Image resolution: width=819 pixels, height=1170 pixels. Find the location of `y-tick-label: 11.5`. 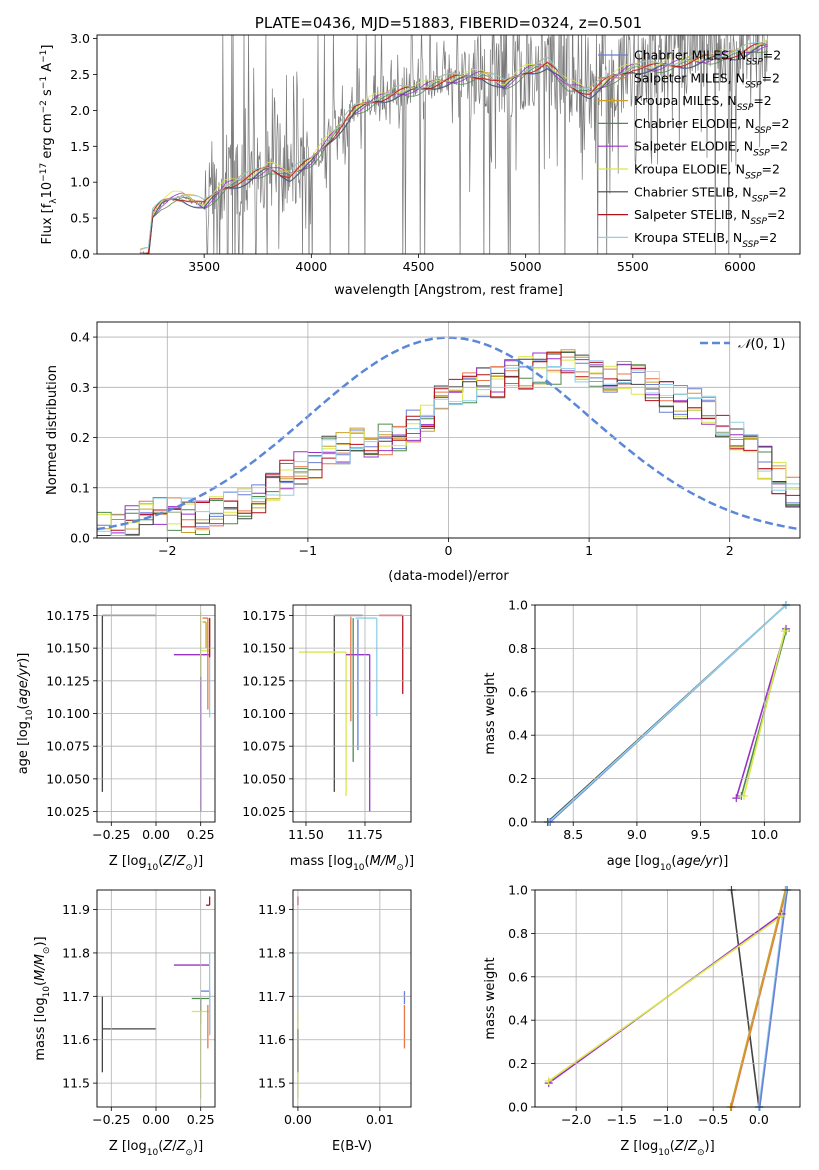

y-tick-label: 11.5 is located at coordinates (272, 1083).